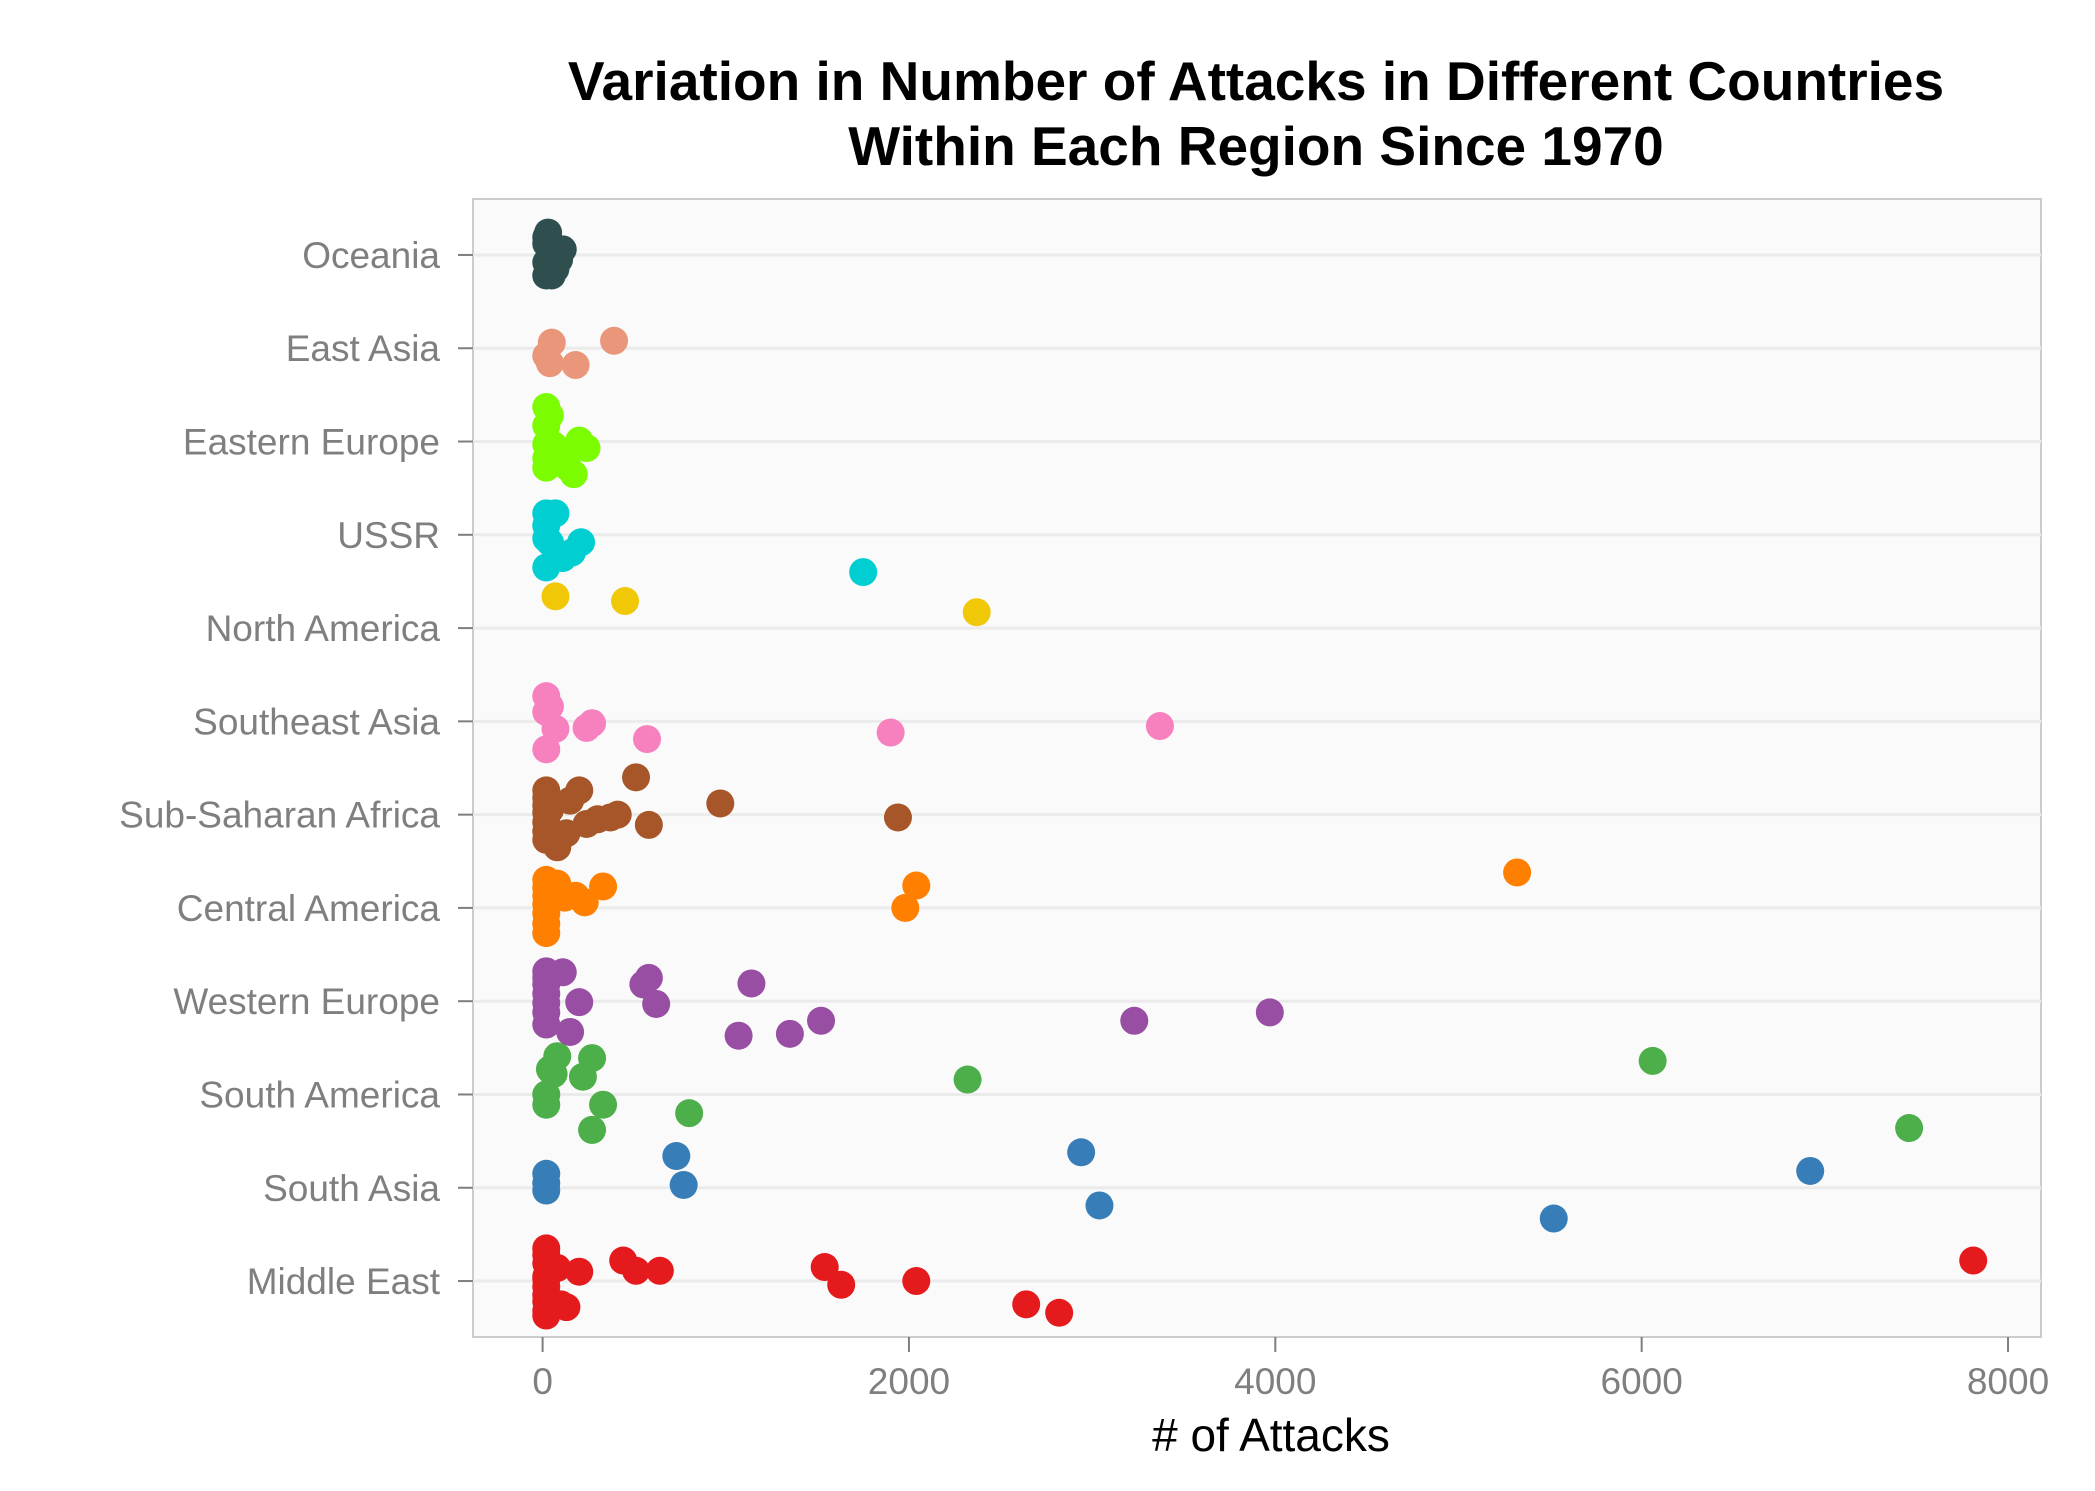 The image size is (2095, 1491). I want to click on x-tick-label-6000: 6000, so click(1642, 1381).